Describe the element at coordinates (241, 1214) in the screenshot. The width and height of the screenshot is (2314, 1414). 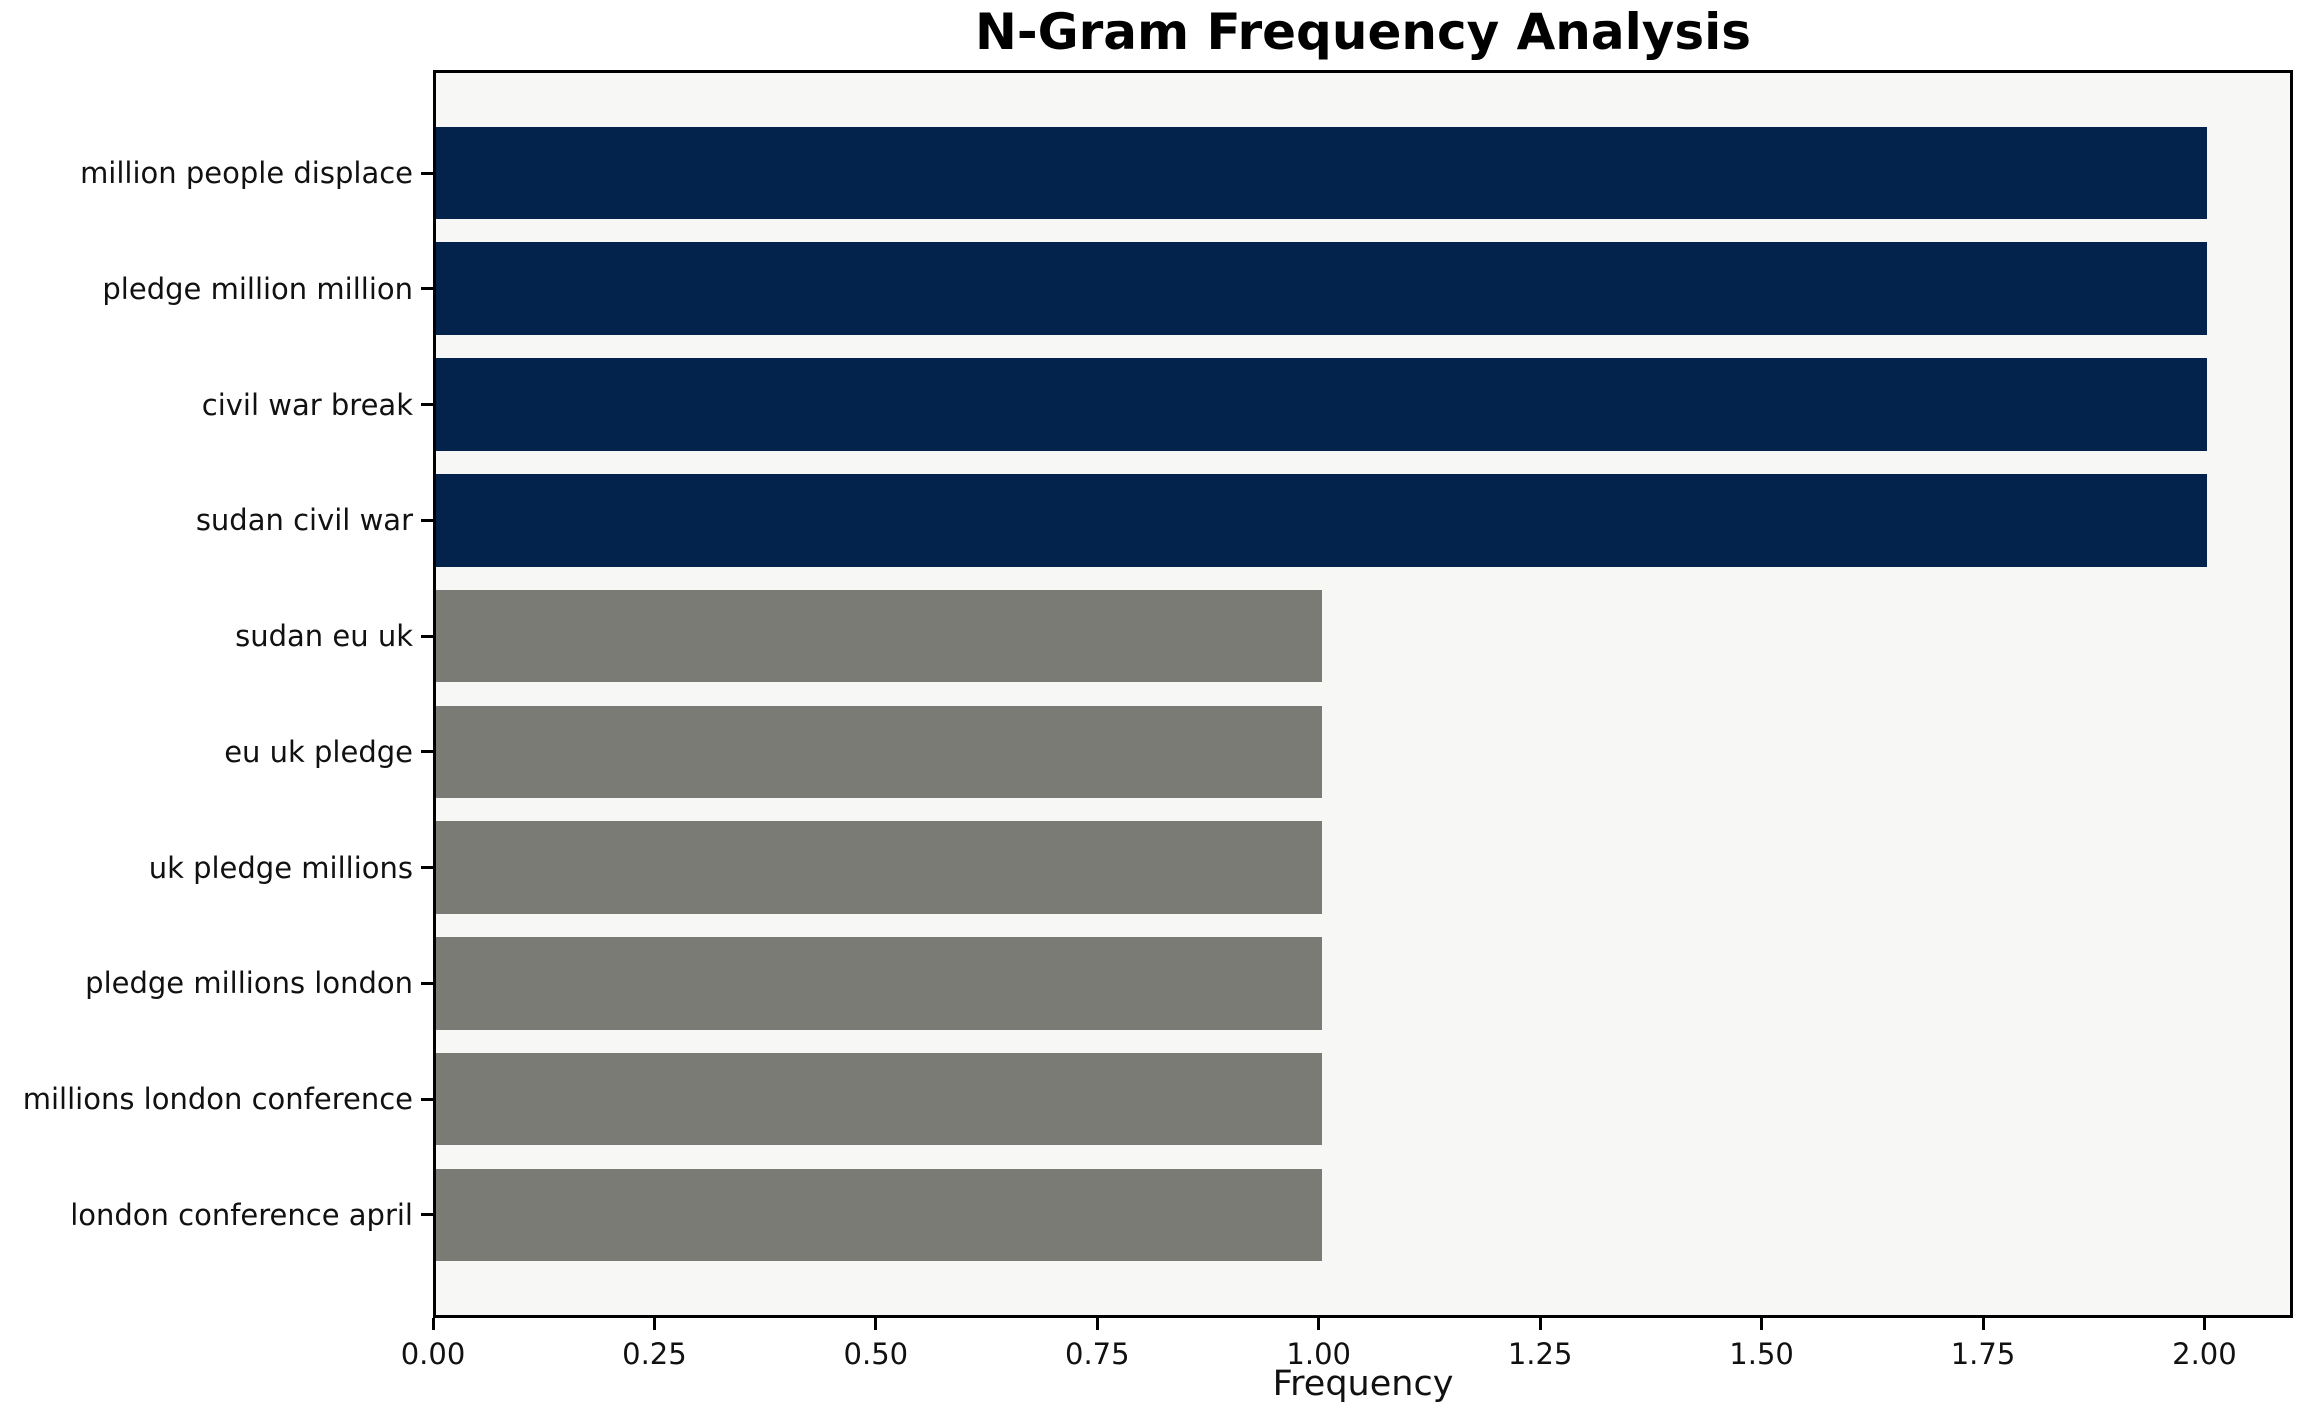
I see `y-tick-label: london conference april` at that location.